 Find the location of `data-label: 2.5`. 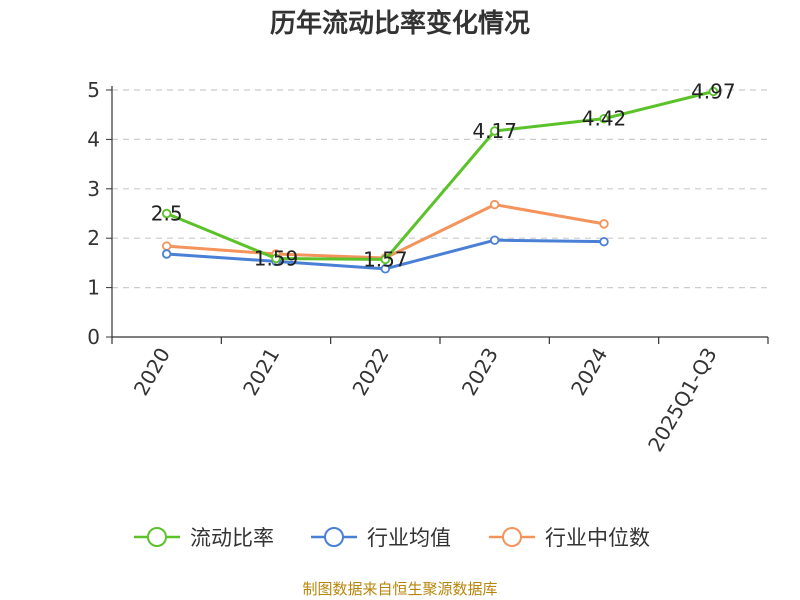

data-label: 2.5 is located at coordinates (167, 214).